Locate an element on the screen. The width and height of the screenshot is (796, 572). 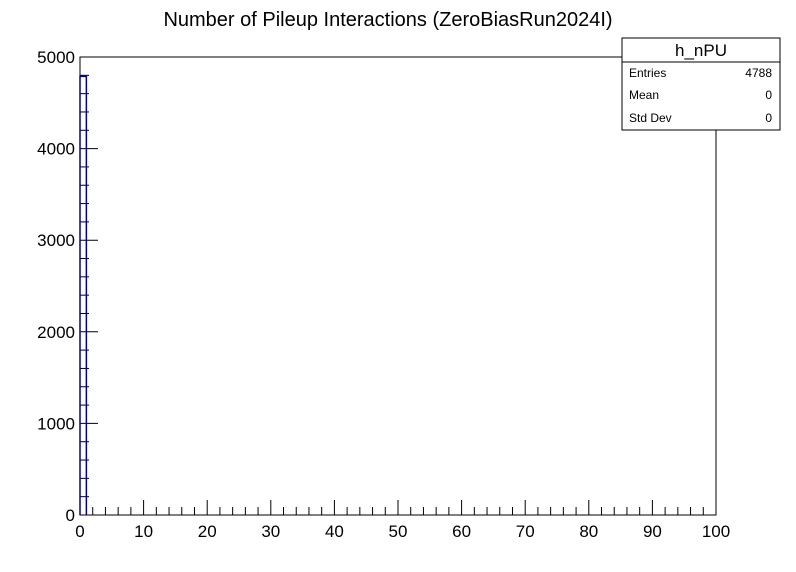
stats-title: h_nPU is located at coordinates (701, 50).